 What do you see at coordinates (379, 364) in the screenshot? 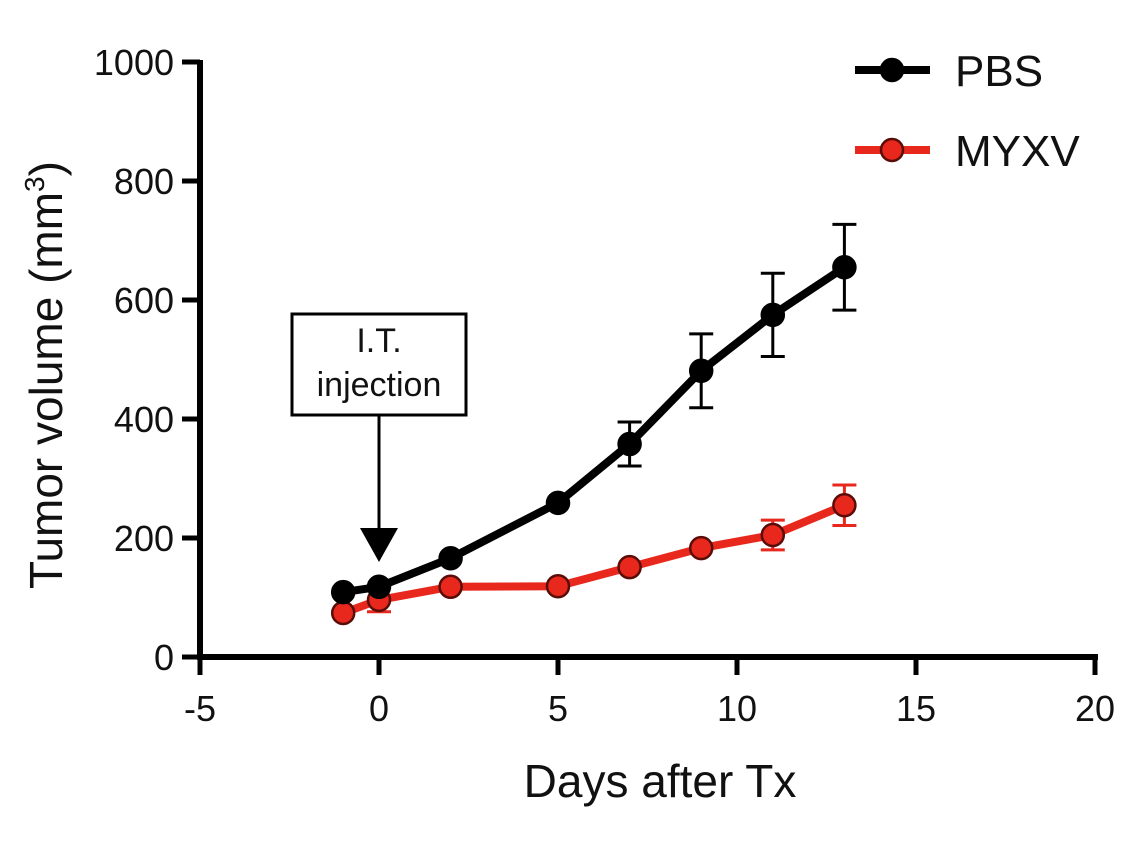
I see `annotation-box` at bounding box center [379, 364].